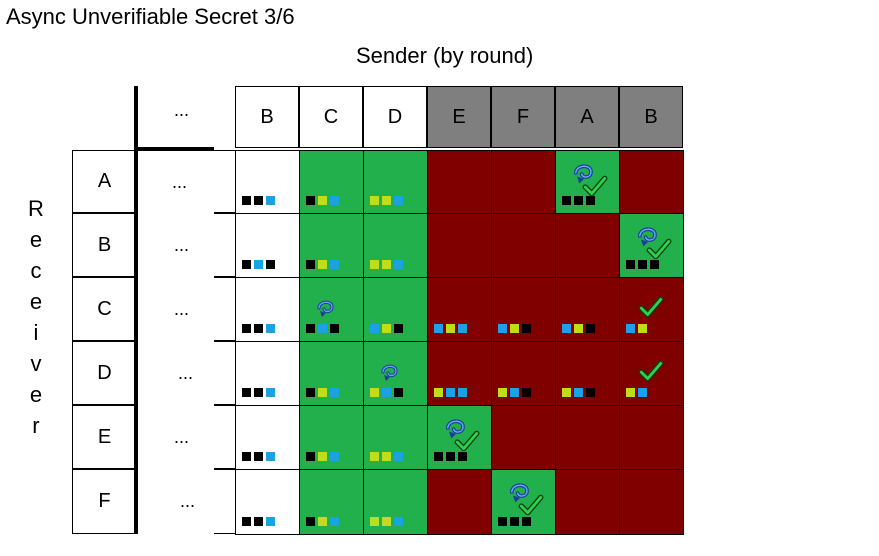 The image size is (879, 556). I want to click on sender-column-header: F, so click(523, 117).